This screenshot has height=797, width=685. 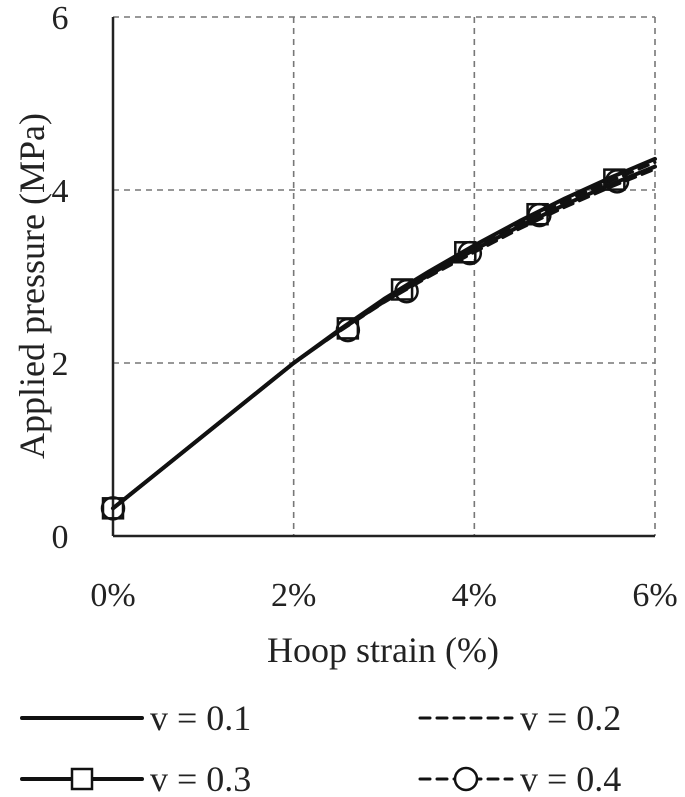 I want to click on x-tick-label: 4%, so click(x=474, y=595).